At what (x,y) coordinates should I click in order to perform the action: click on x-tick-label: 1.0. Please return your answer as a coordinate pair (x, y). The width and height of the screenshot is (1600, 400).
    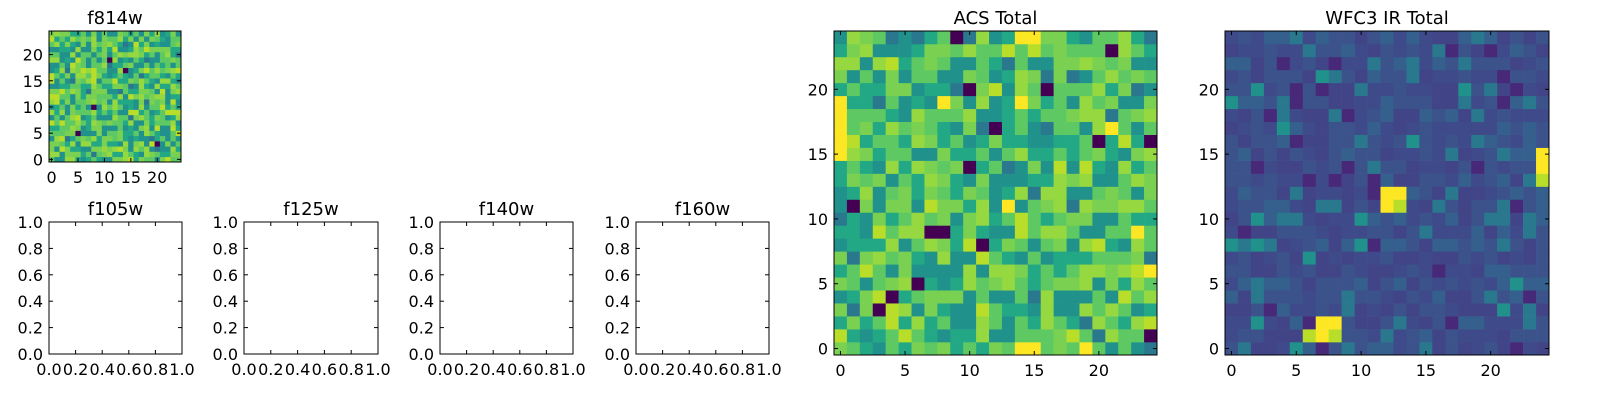
    Looking at the image, I should click on (768, 369).